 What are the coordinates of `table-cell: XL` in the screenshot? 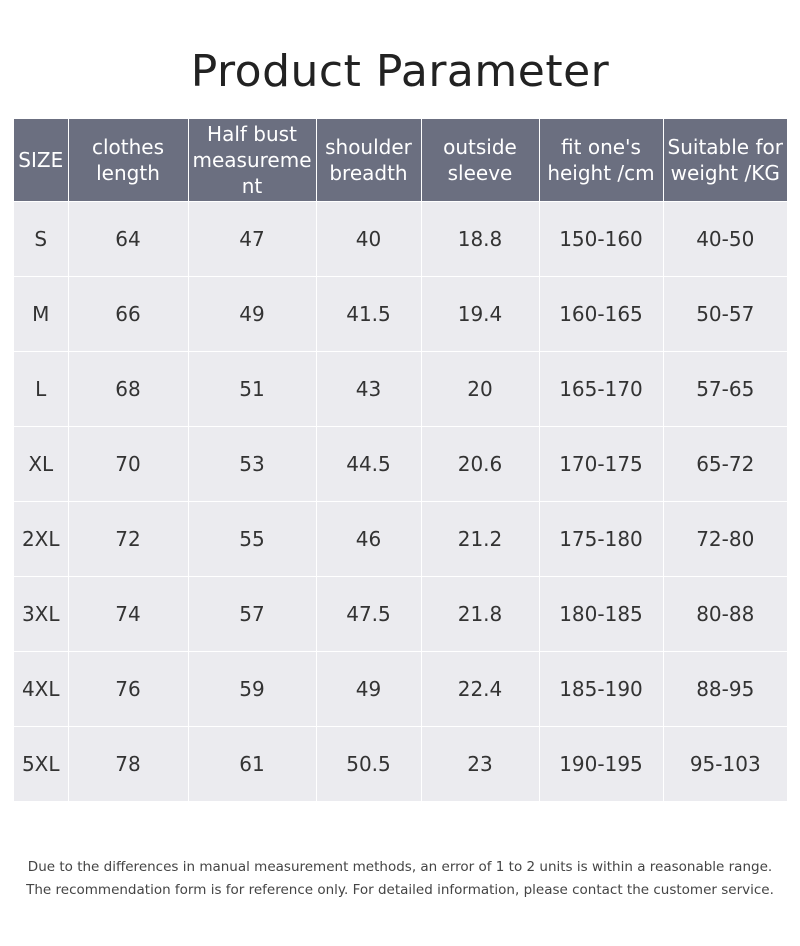 It's located at (41, 464).